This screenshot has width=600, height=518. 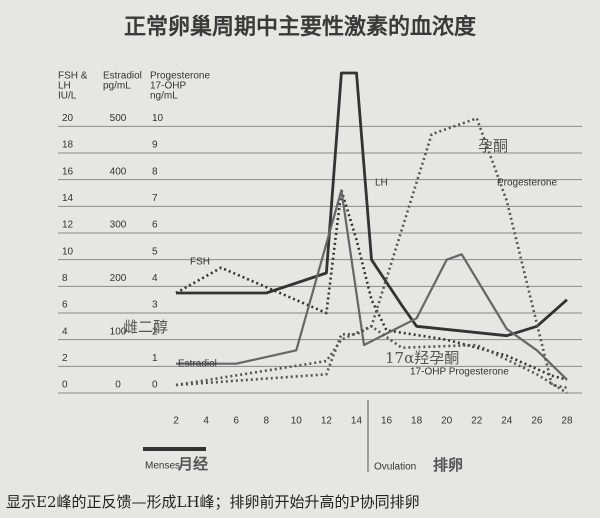 I want to click on y3-tick-label: 6, so click(x=155, y=225).